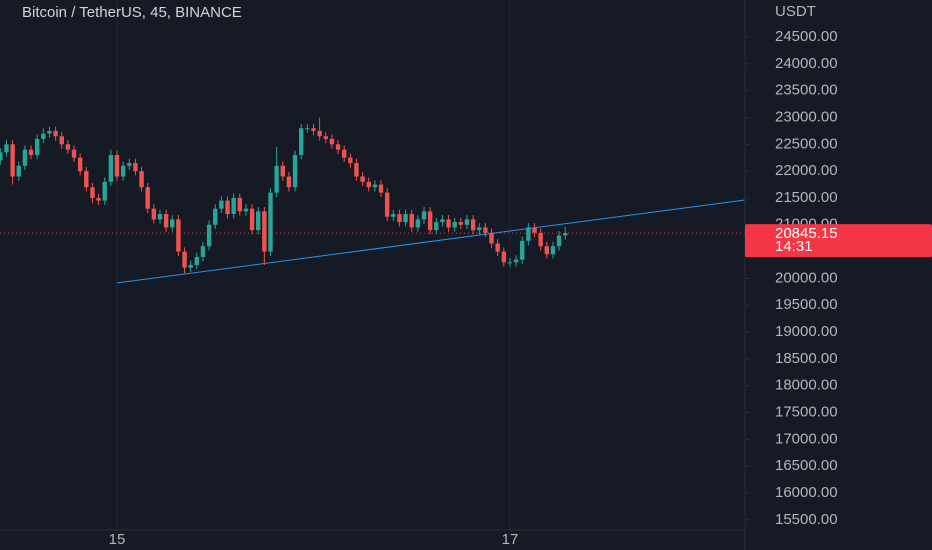 Image resolution: width=932 pixels, height=550 pixels. What do you see at coordinates (806, 438) in the screenshot?
I see `y-tick-label: 17000.00` at bounding box center [806, 438].